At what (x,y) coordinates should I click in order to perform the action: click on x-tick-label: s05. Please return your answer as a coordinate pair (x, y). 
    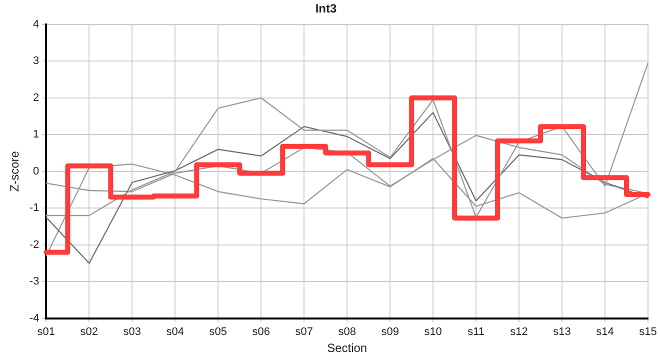
    Looking at the image, I should click on (218, 332).